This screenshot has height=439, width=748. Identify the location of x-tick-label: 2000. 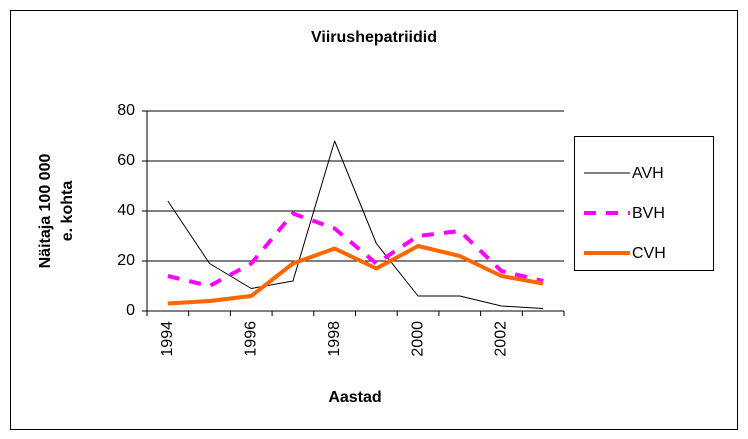
(417, 339).